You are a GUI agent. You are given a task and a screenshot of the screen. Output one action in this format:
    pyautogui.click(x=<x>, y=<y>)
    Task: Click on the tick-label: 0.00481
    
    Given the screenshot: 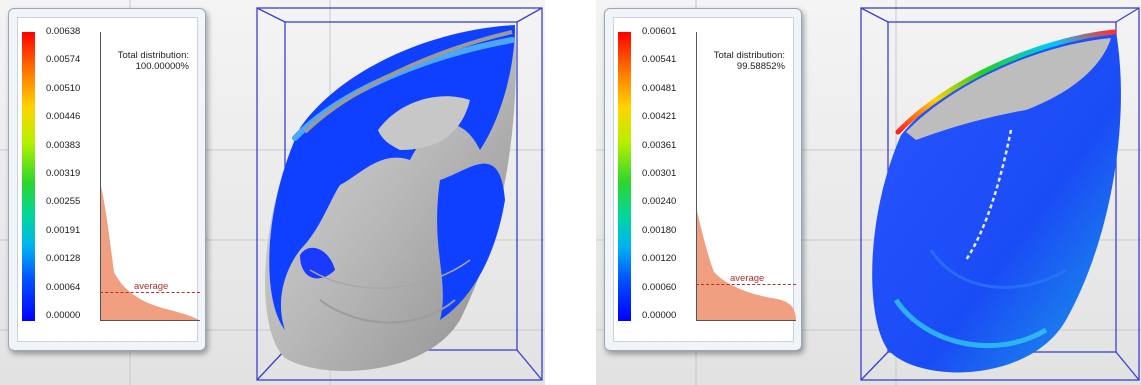 What is the action you would take?
    pyautogui.click(x=659, y=88)
    